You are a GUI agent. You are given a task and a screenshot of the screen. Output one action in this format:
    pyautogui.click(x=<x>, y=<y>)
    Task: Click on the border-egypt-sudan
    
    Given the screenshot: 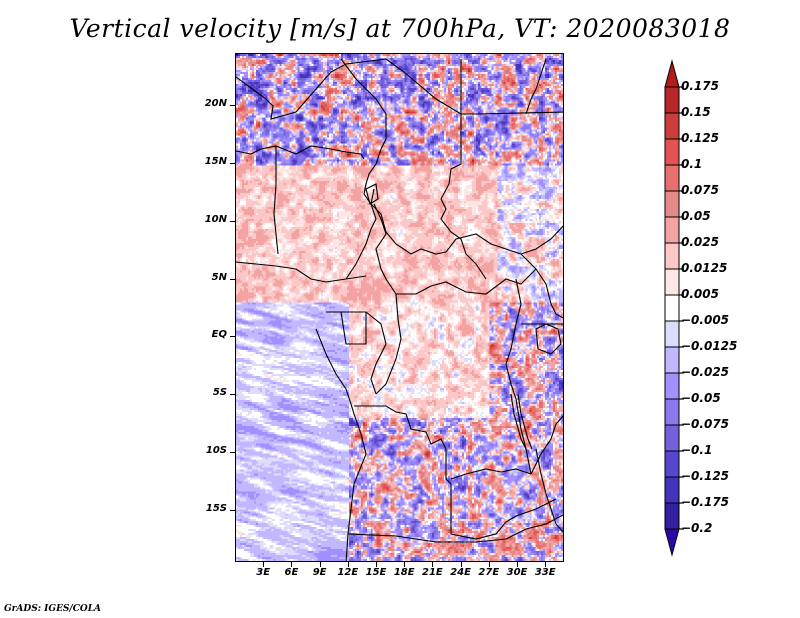 What is the action you would take?
    pyautogui.click(x=511, y=87)
    